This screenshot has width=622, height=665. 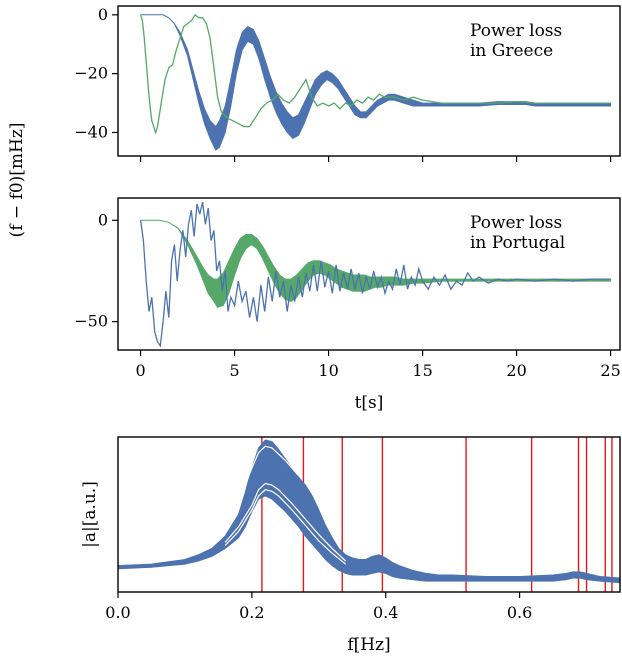 I want to click on y-tick-label: −50, so click(x=91, y=321).